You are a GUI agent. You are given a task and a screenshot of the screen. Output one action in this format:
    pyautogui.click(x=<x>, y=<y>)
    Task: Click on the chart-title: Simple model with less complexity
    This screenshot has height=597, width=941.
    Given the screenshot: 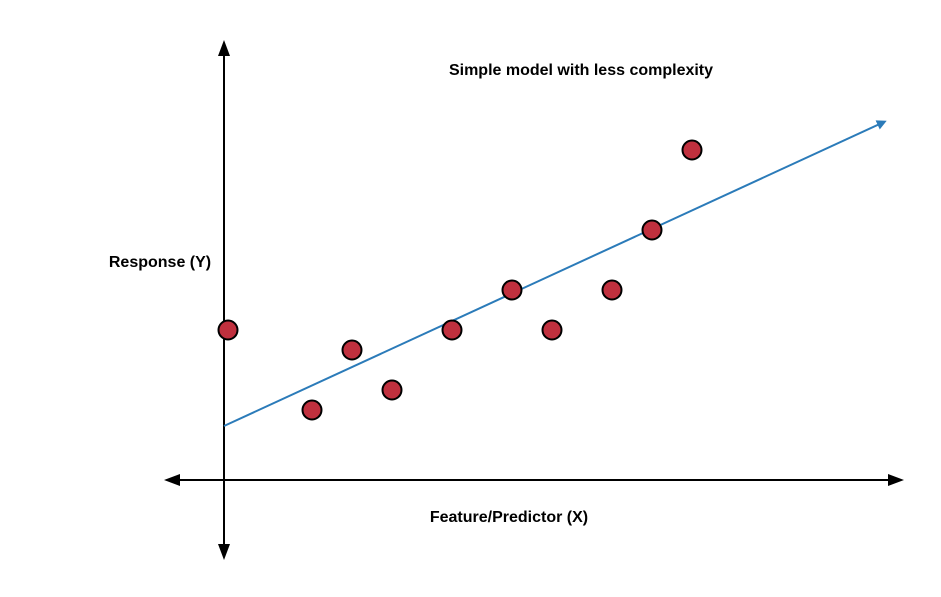 What is the action you would take?
    pyautogui.click(x=581, y=70)
    